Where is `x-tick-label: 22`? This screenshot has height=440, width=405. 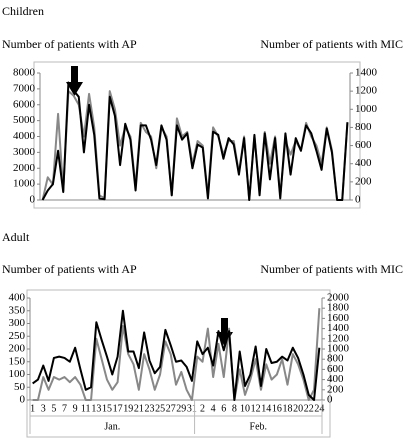
x-tick-label: 22 is located at coordinates (309, 408).